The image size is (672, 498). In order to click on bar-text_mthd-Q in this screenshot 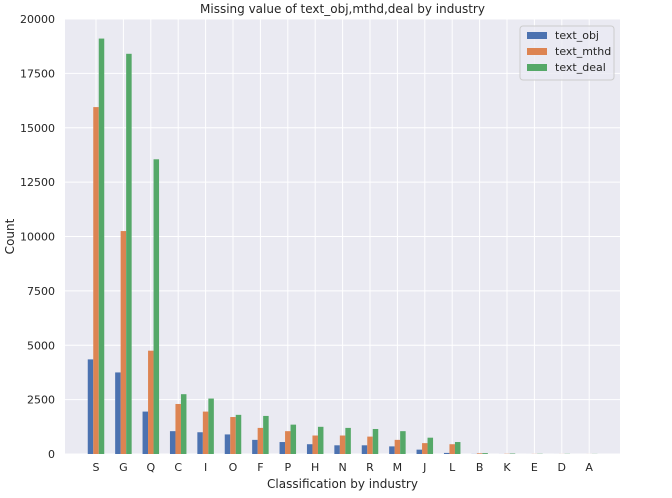, I will do `click(151, 402)`.